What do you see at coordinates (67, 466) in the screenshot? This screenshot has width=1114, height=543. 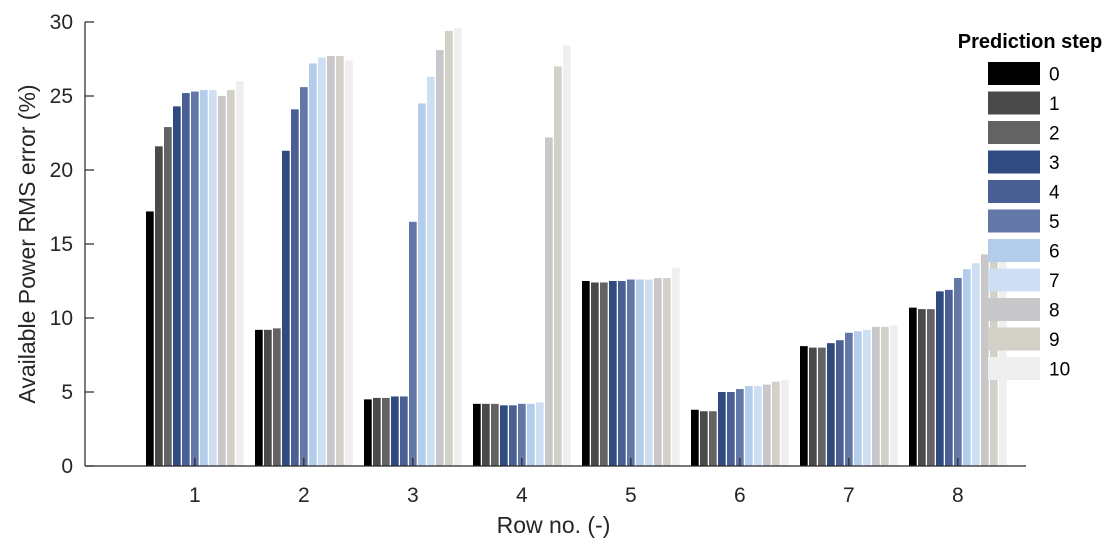 I see `y-tick-label: 0` at bounding box center [67, 466].